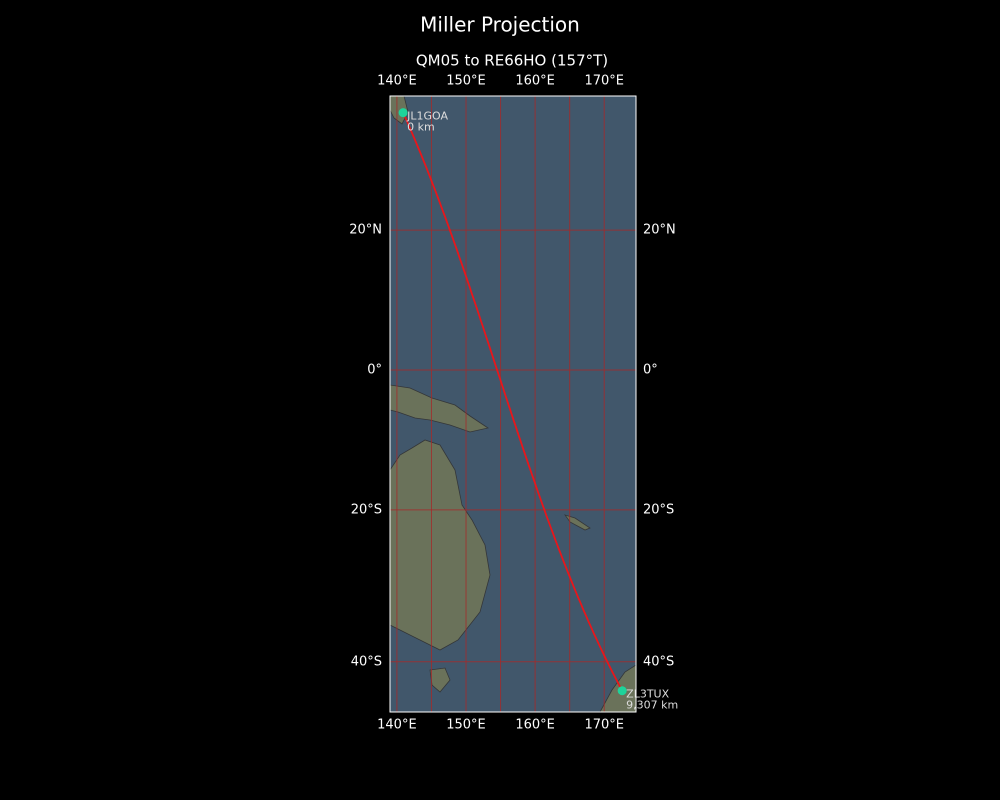 The width and height of the screenshot is (1000, 800). What do you see at coordinates (374, 370) in the screenshot?
I see `y-tick-label-left: 0°` at bounding box center [374, 370].